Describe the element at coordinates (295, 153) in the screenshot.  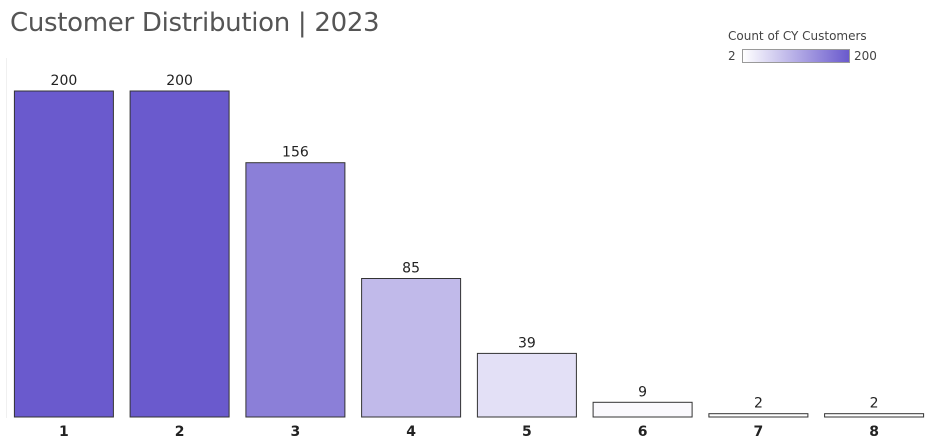
I see `data-label-3: 156` at that location.